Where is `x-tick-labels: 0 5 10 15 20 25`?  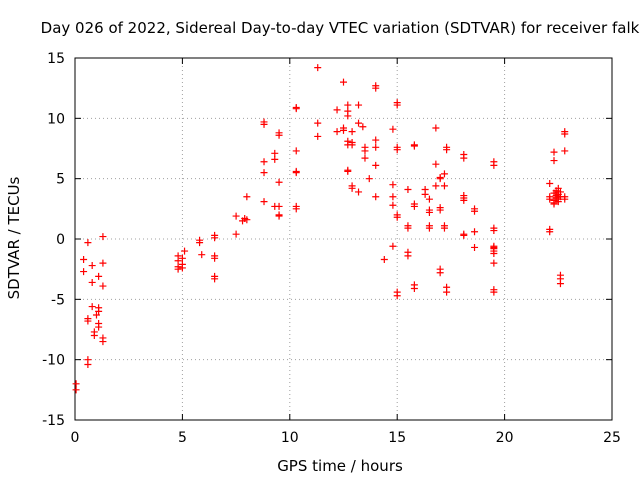
x-tick-labels: 0 5 10 15 20 25 is located at coordinates (346, 438).